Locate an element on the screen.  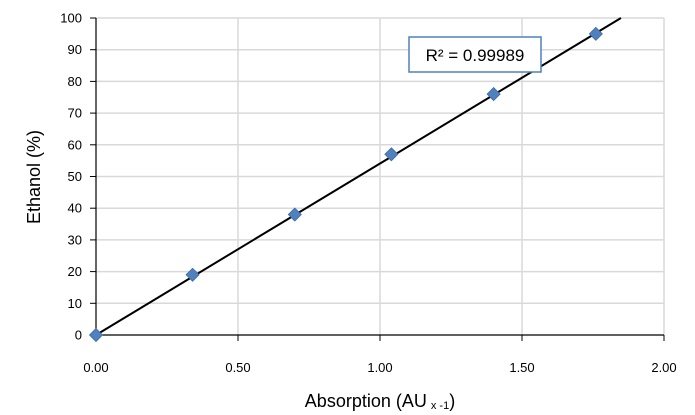
y-tick-label: 0 is located at coordinates (78, 335).